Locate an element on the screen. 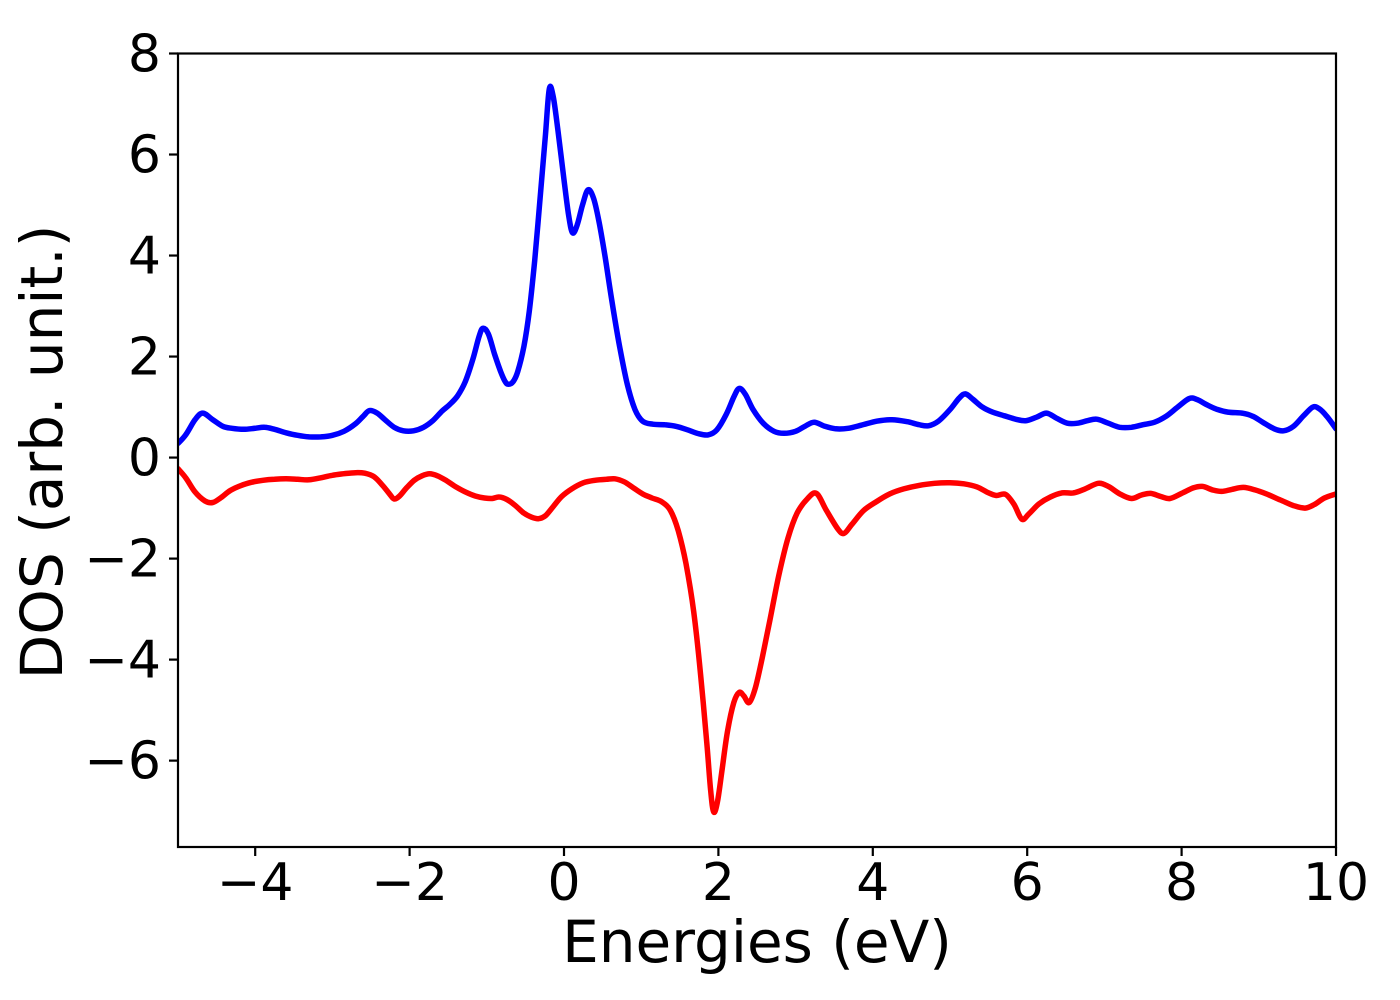  y-axis-label: DOS (arb. unit.) is located at coordinates (42, 452).